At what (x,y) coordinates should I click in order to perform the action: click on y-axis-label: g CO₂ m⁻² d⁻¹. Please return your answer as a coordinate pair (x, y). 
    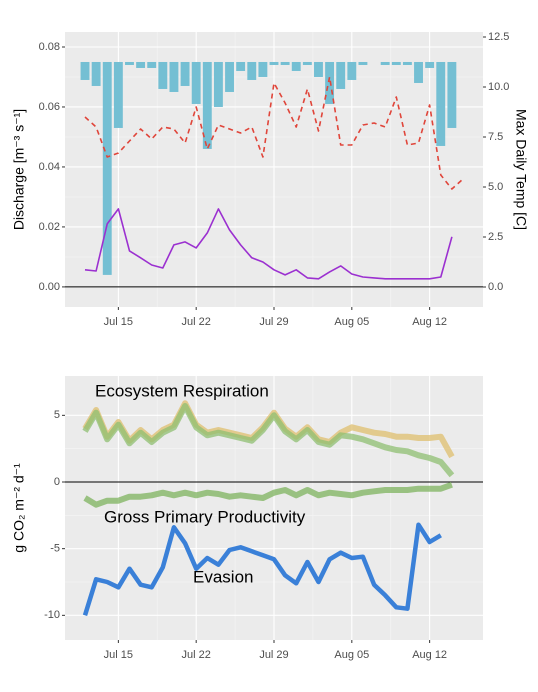
    Looking at the image, I should click on (19, 508).